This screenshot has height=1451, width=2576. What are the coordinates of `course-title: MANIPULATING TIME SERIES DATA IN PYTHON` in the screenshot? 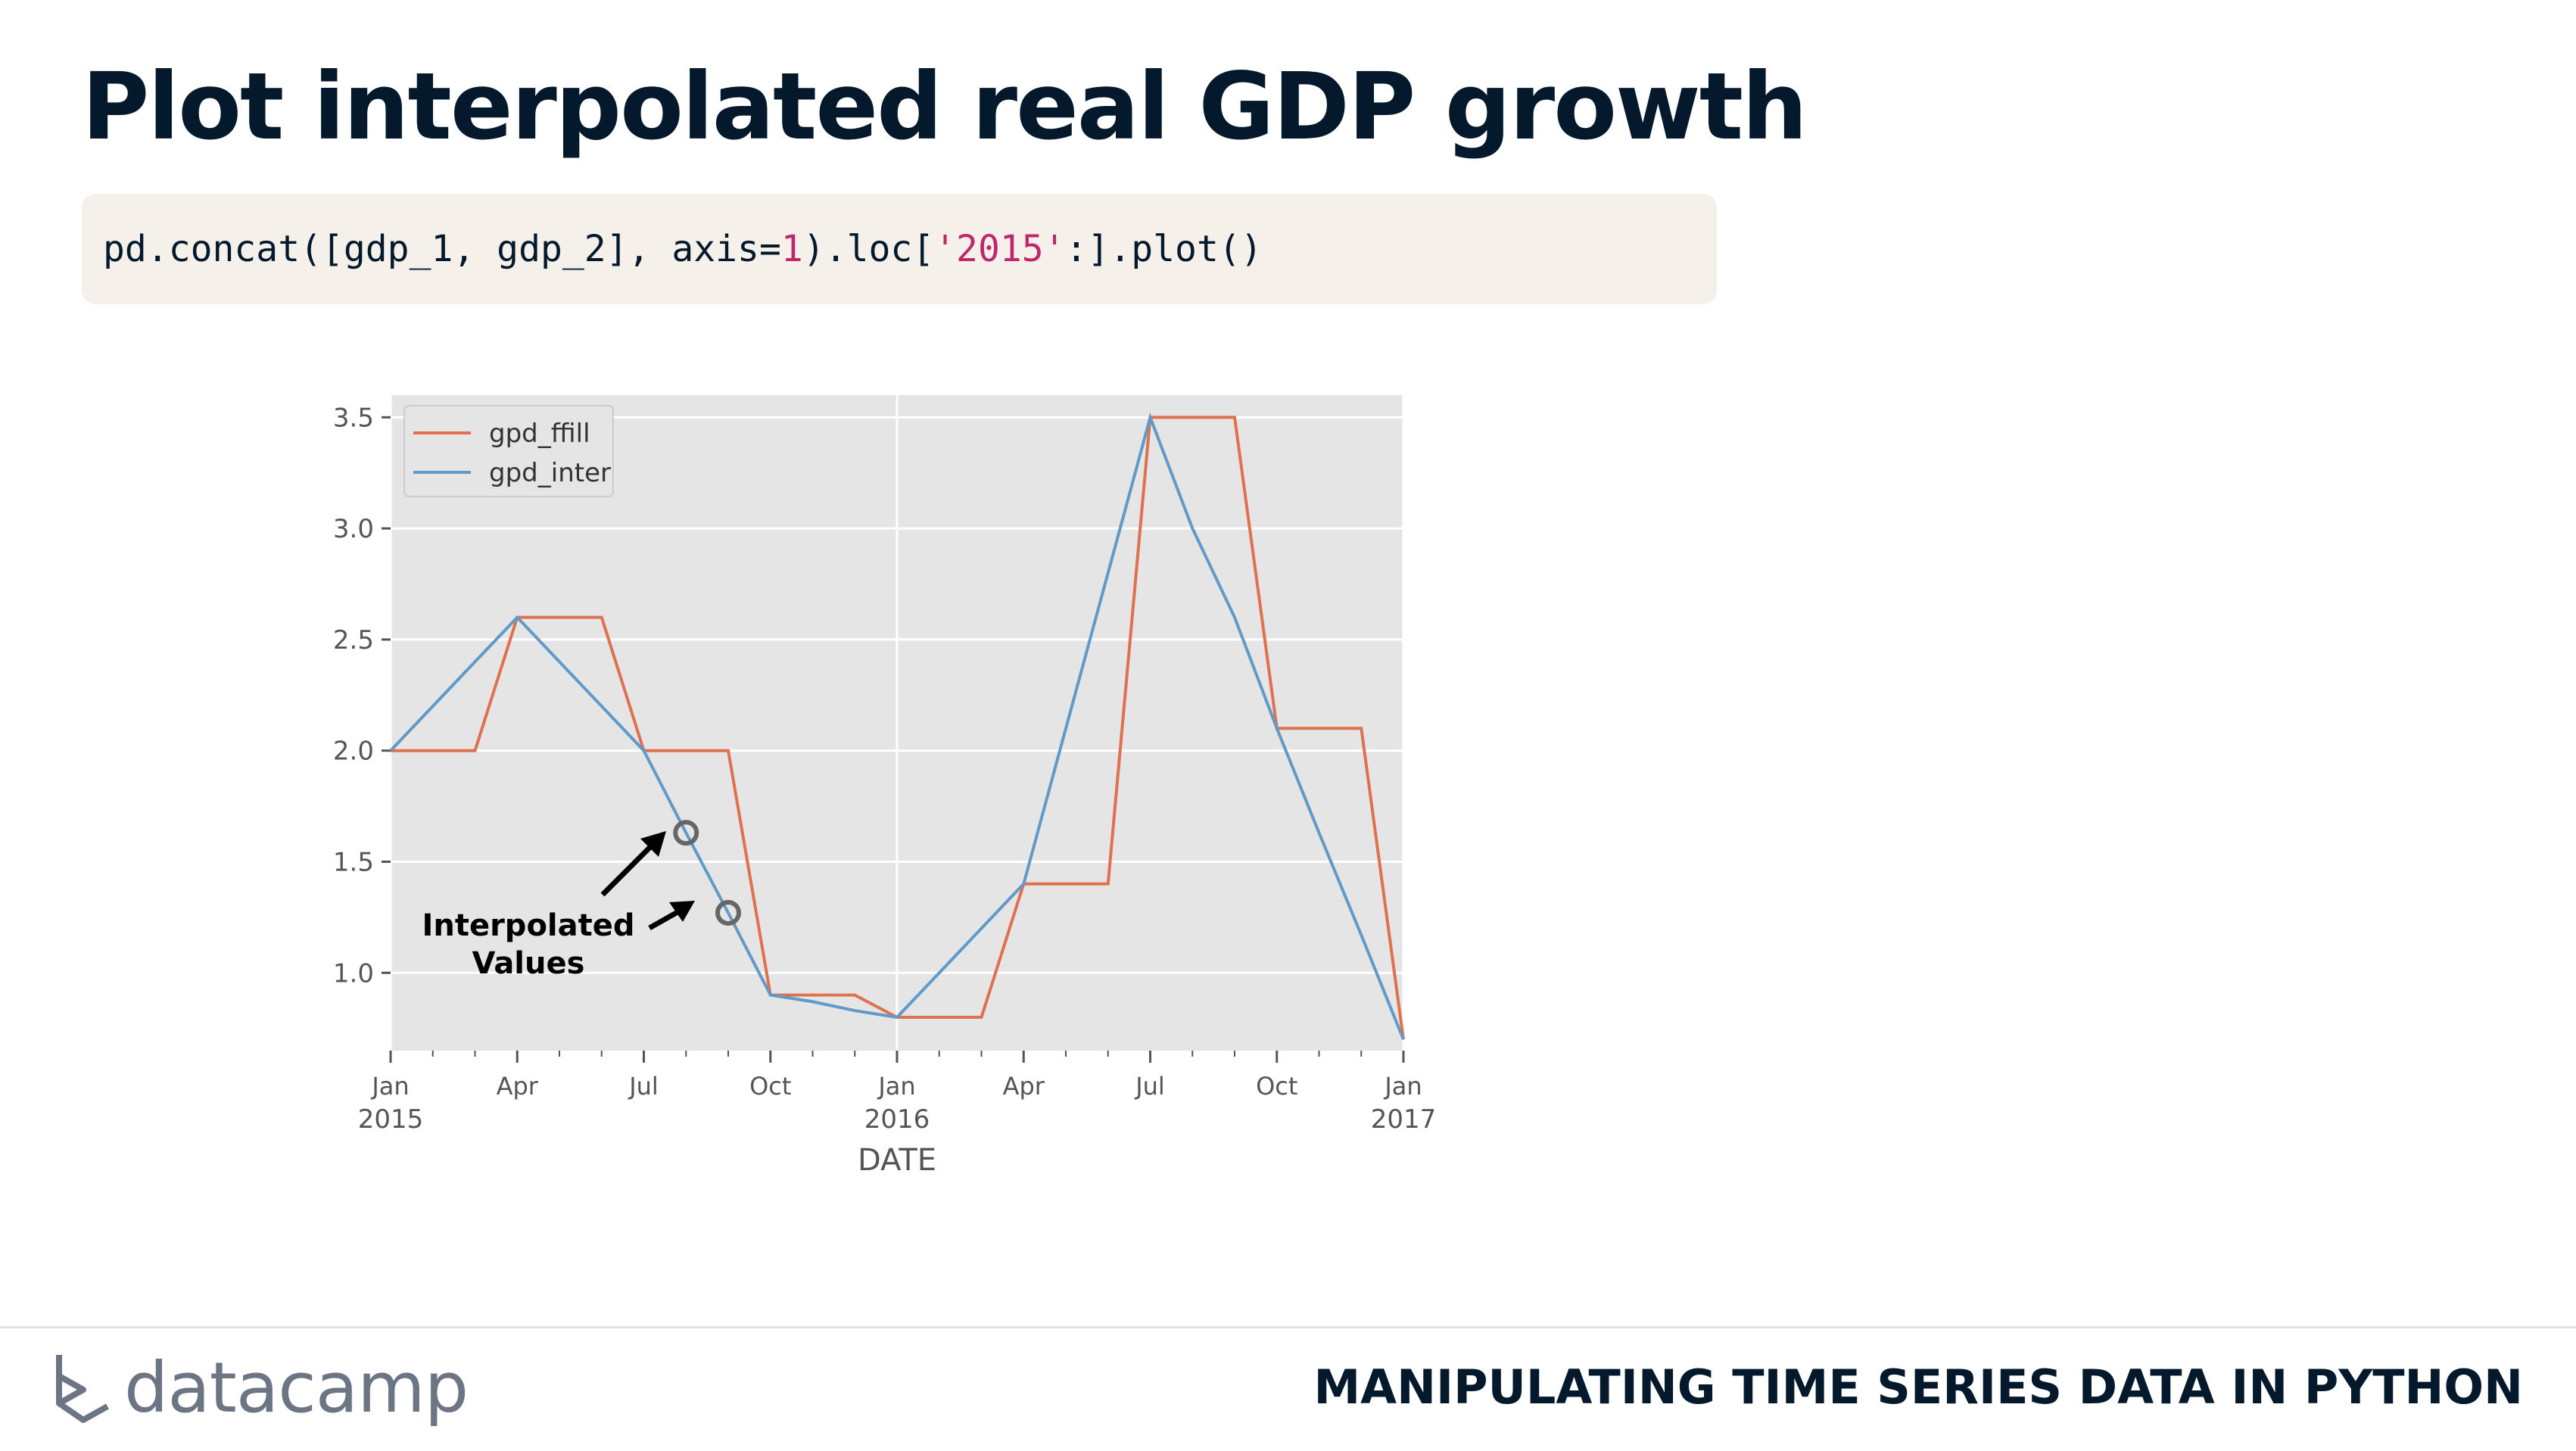 It's located at (1918, 1387).